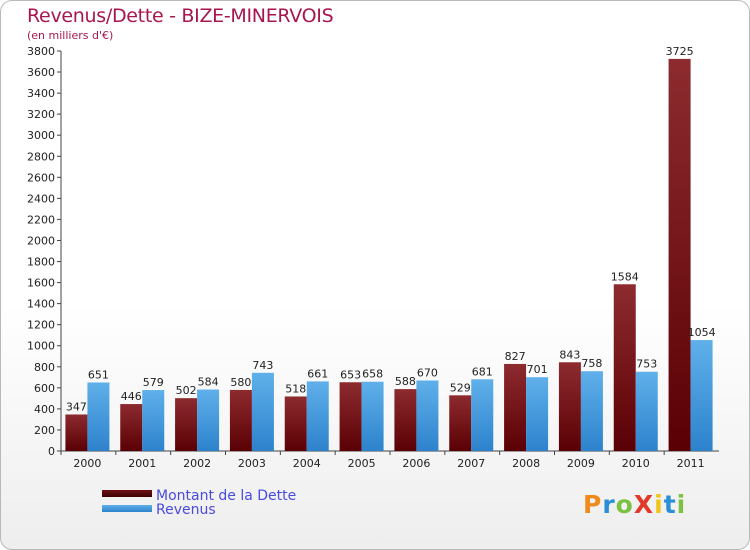  I want to click on x-tick-label: 2004, so click(307, 463).